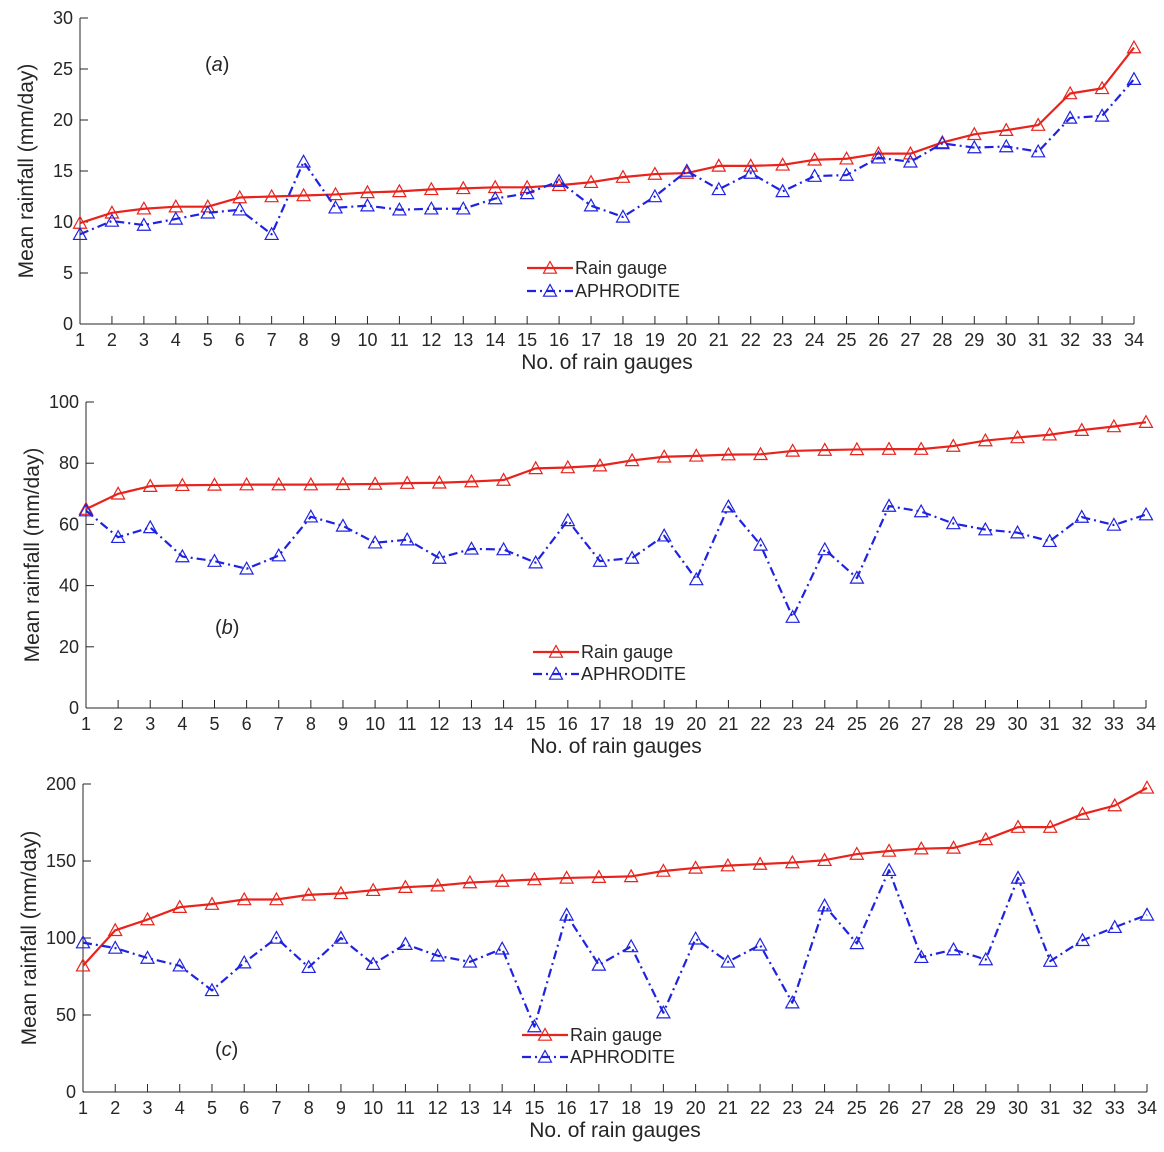 The height and width of the screenshot is (1152, 1164). What do you see at coordinates (80, 340) in the screenshot?
I see `x-tick-label: 1` at bounding box center [80, 340].